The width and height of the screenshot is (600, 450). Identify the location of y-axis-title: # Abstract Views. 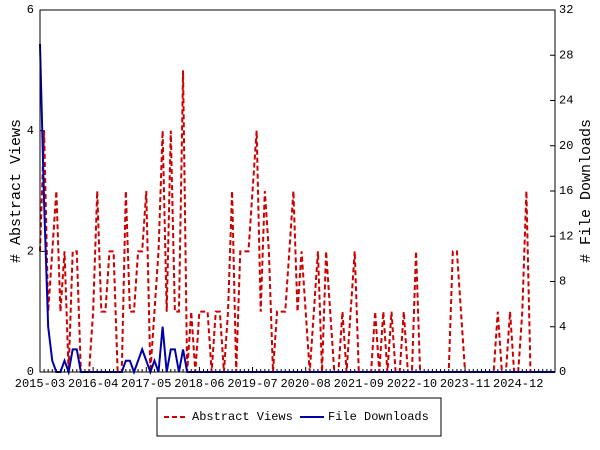
(16, 191).